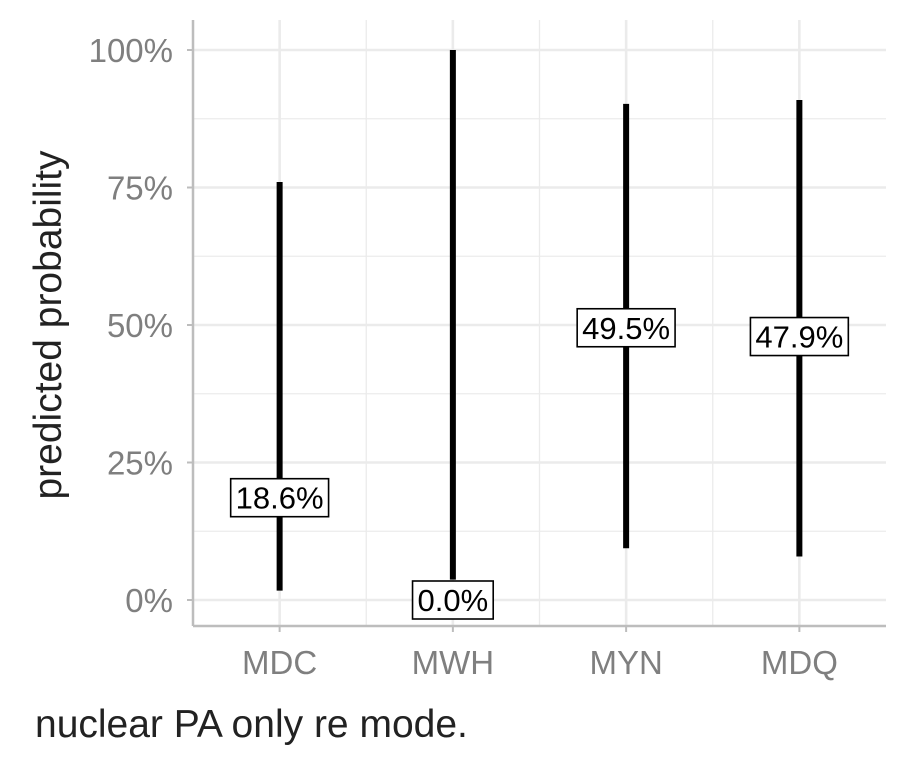  What do you see at coordinates (279, 662) in the screenshot?
I see `x-tick-label: MDC` at bounding box center [279, 662].